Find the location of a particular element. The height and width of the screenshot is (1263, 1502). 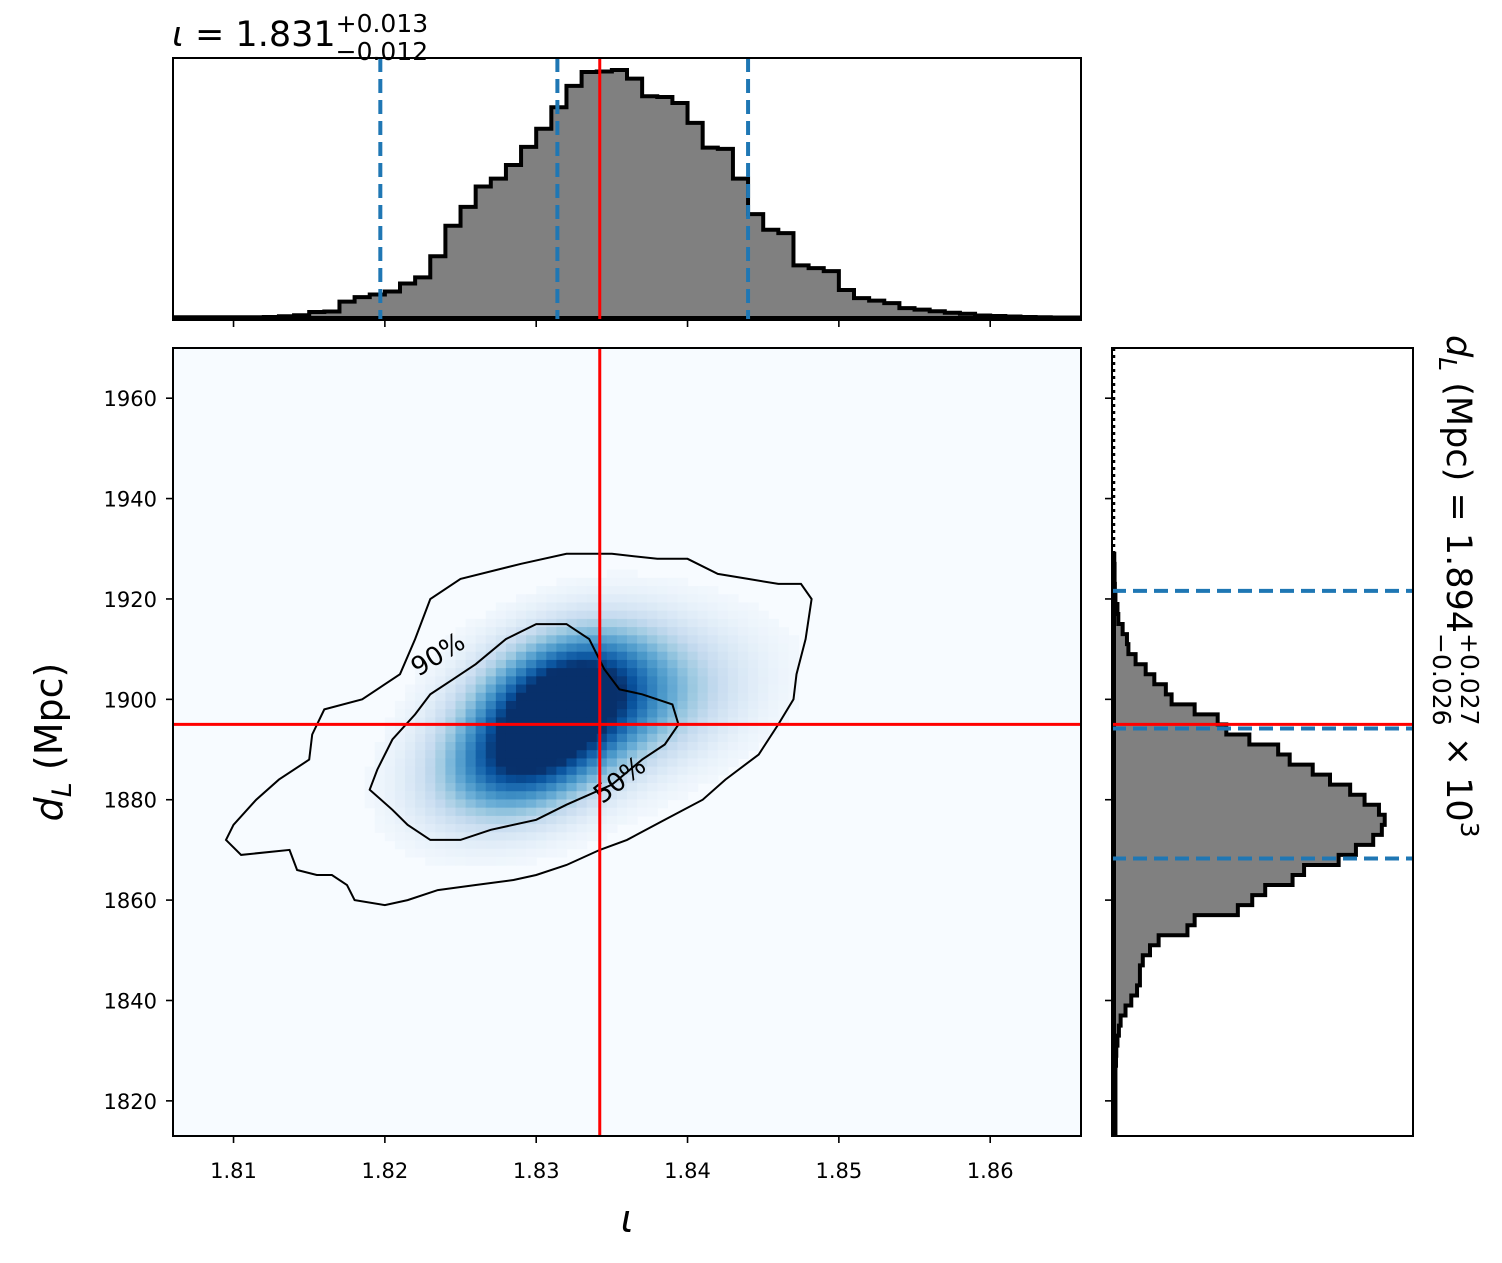

xtick-label-5: 1.86 is located at coordinates (990, 1171).